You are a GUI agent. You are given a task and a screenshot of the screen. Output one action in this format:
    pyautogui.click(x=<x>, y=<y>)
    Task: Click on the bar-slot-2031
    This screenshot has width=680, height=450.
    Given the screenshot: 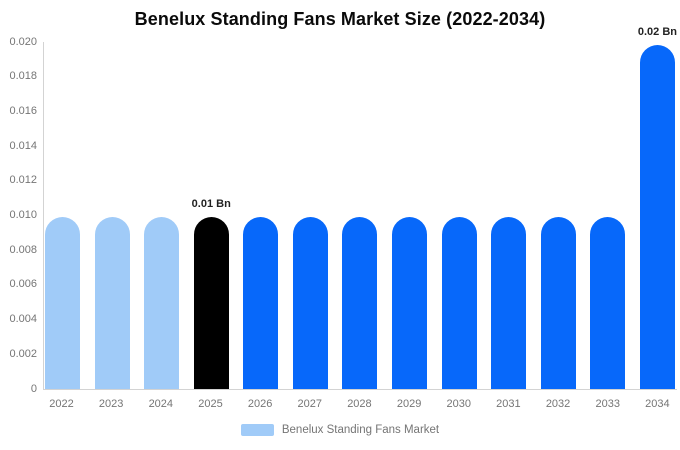 What is the action you would take?
    pyautogui.click(x=509, y=215)
    